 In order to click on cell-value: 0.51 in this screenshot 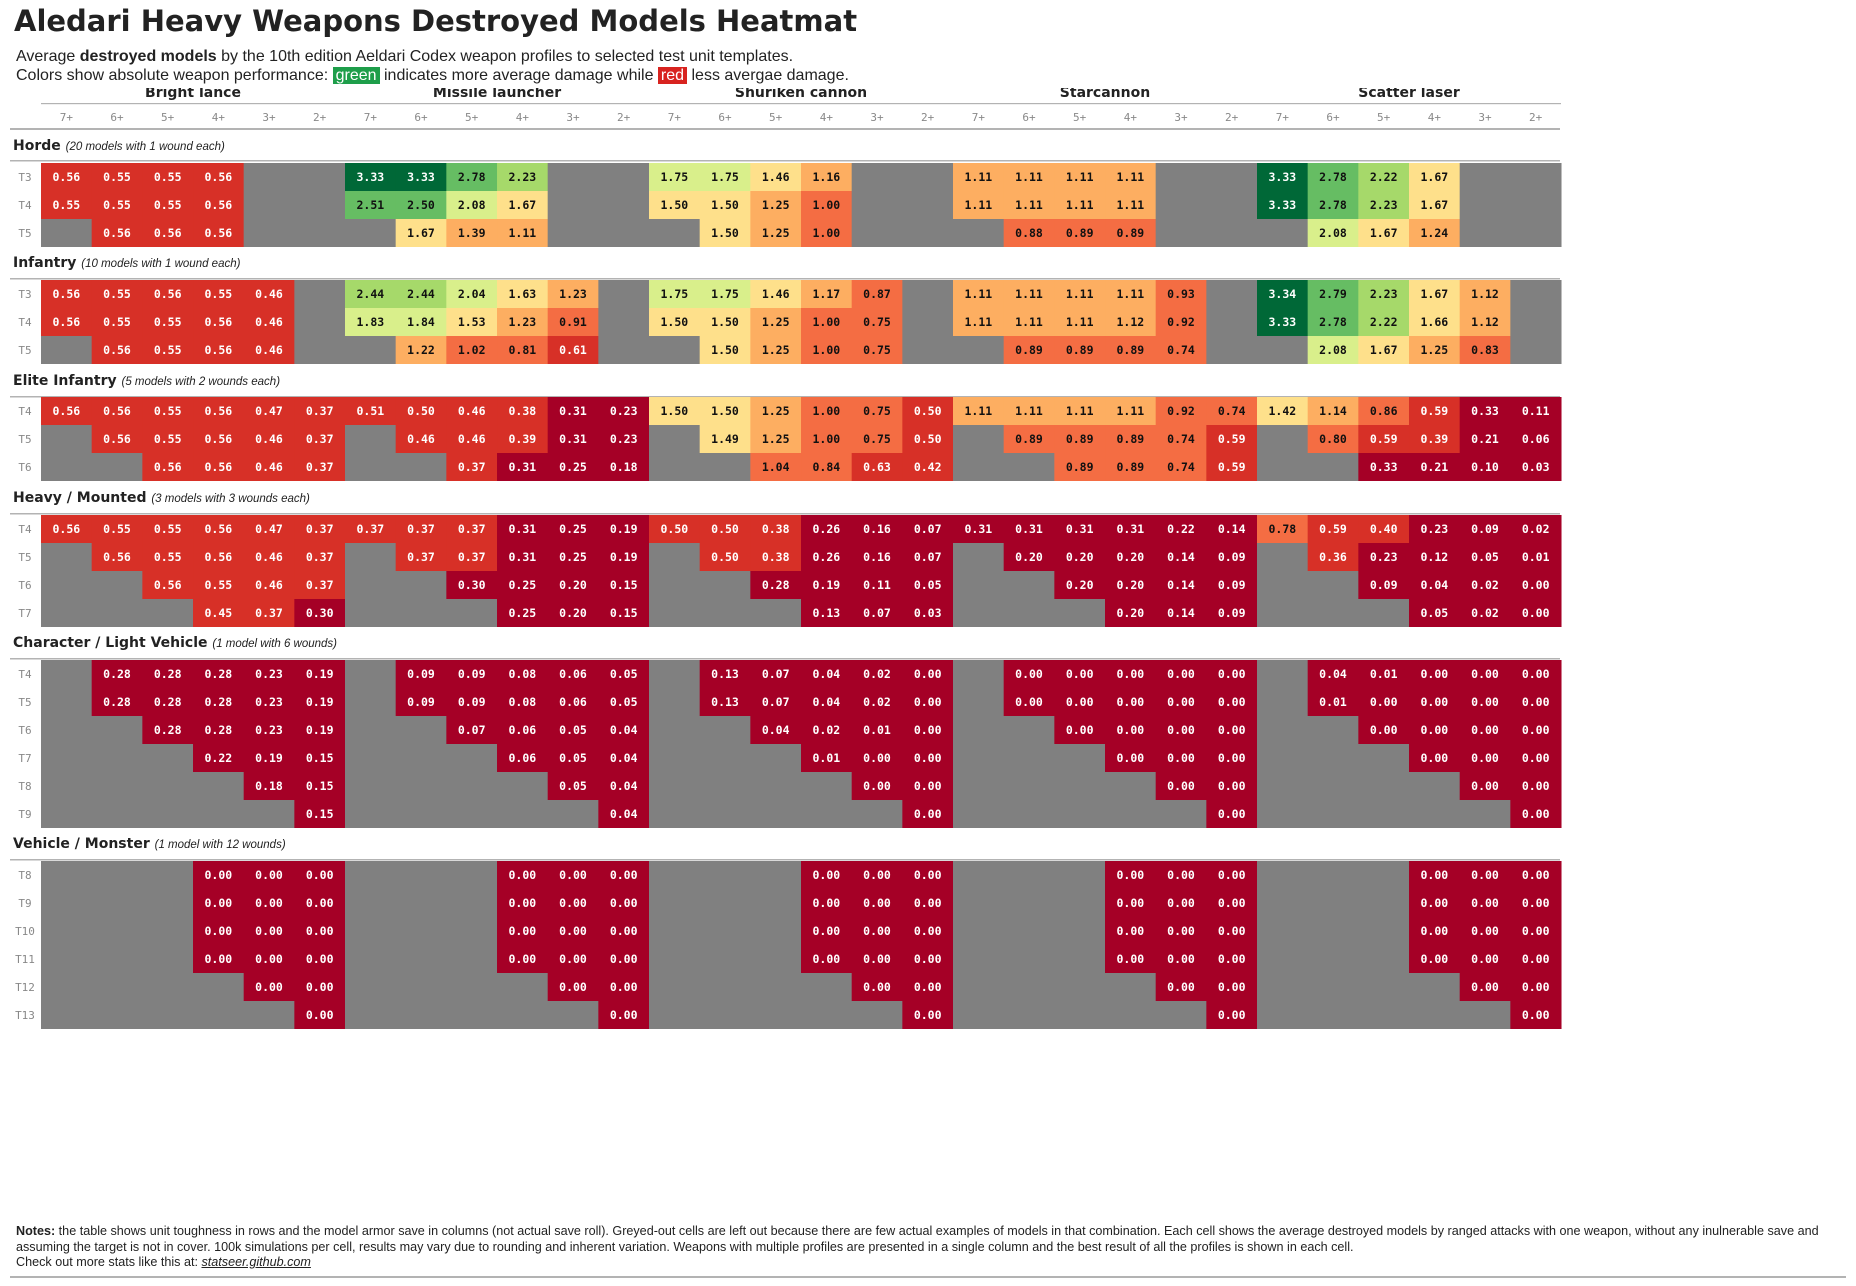, I will do `click(370, 411)`.